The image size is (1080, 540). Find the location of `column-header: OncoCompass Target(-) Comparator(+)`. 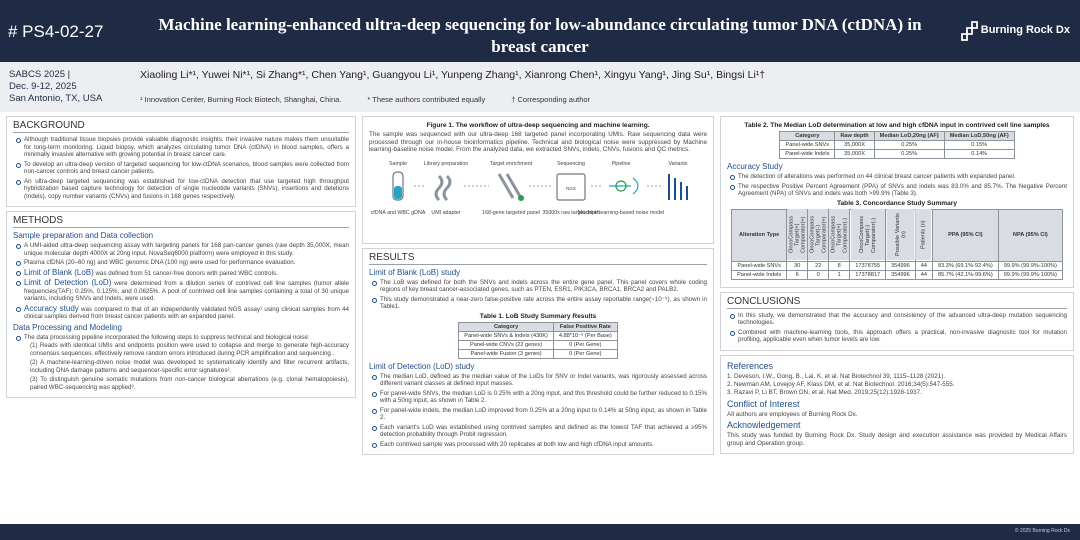

column-header: OncoCompass Target(-) Comparator(+) is located at coordinates (818, 235).